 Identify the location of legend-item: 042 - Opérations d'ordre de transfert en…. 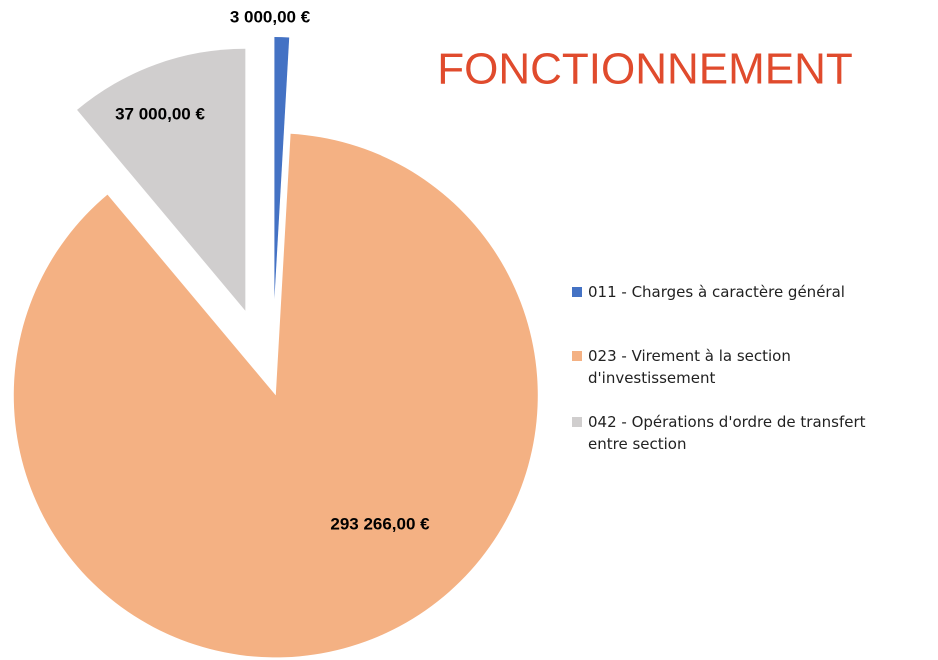
(725, 433).